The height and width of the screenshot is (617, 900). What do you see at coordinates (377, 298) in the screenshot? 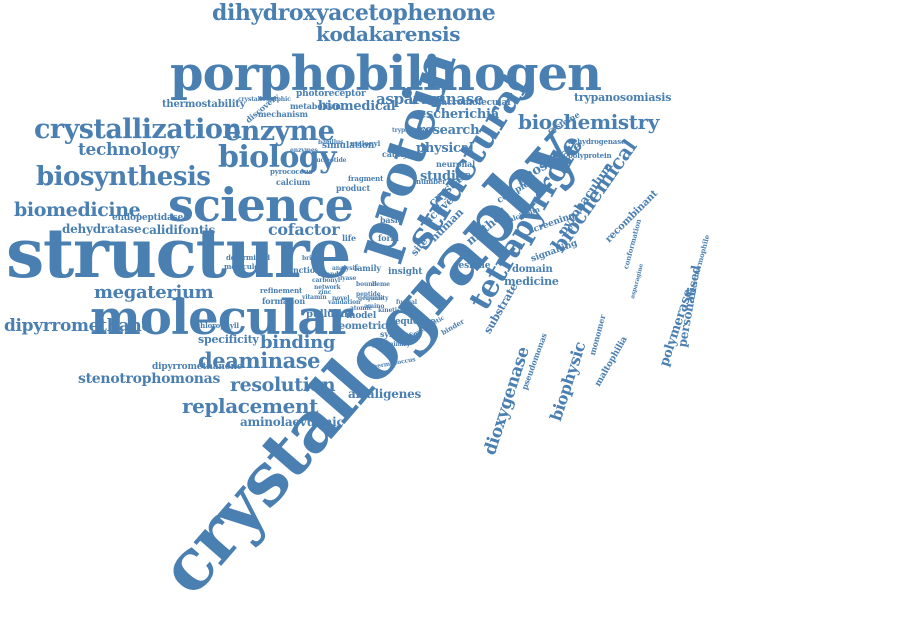
I see `word-quality: quality` at bounding box center [377, 298].